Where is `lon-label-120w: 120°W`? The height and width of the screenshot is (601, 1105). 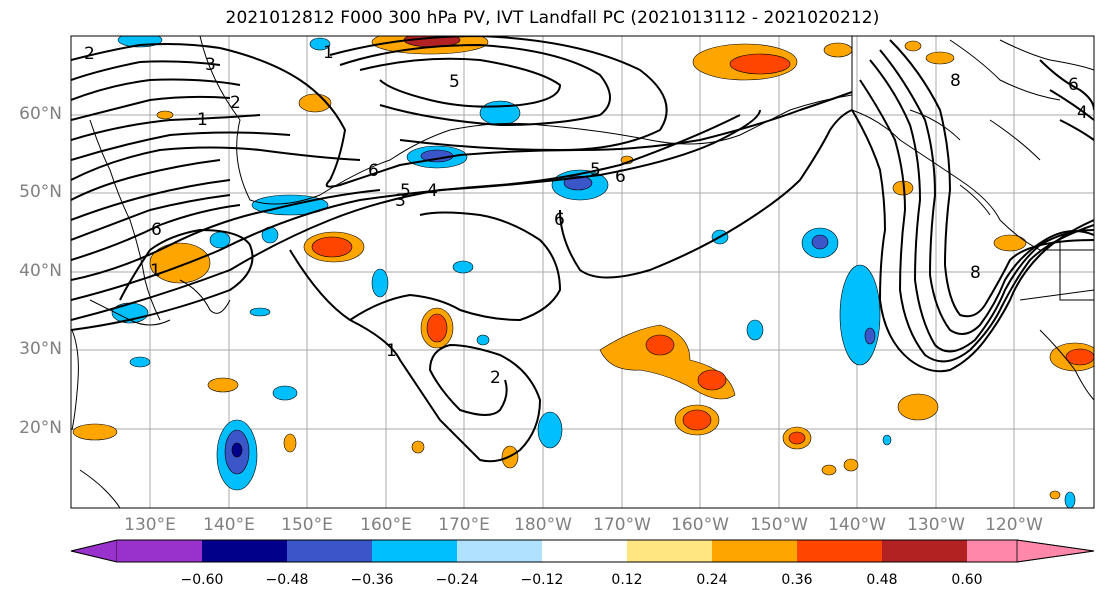 lon-label-120w: 120°W is located at coordinates (1014, 525).